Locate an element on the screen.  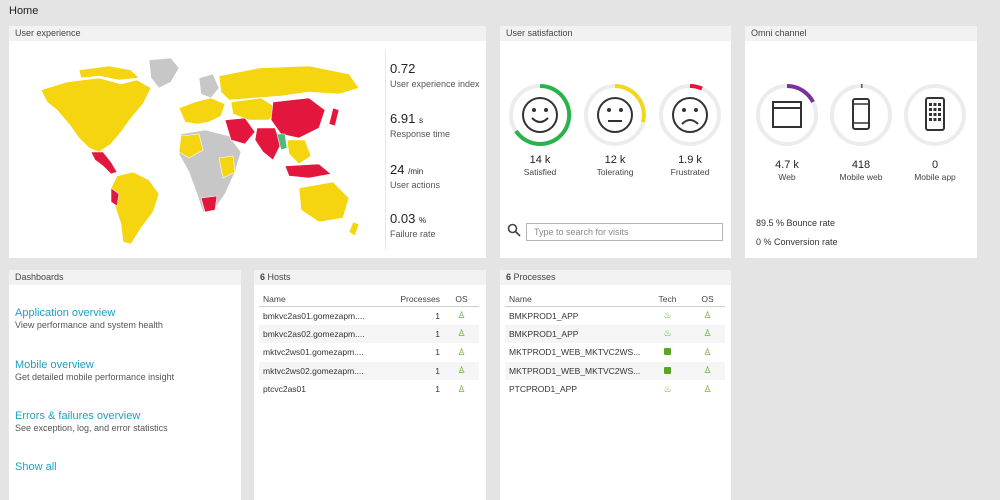
metric-label: Response time is located at coordinates (420, 134).